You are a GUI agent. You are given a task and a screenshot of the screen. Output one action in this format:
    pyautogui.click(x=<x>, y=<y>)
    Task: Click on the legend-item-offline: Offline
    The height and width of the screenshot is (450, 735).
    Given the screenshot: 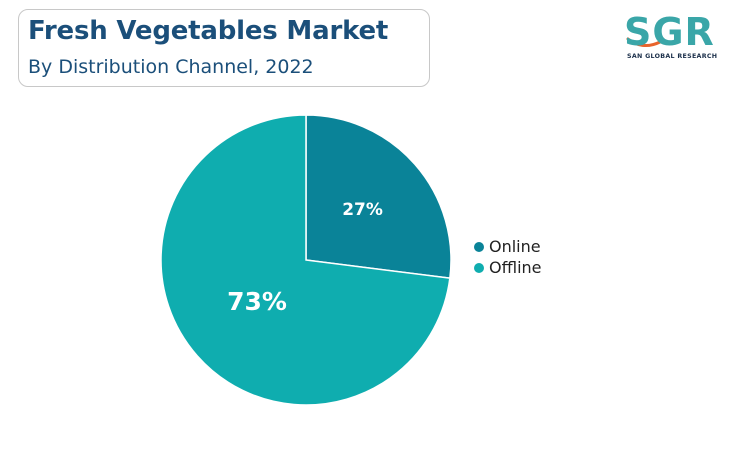 What is the action you would take?
    pyautogui.click(x=508, y=267)
    